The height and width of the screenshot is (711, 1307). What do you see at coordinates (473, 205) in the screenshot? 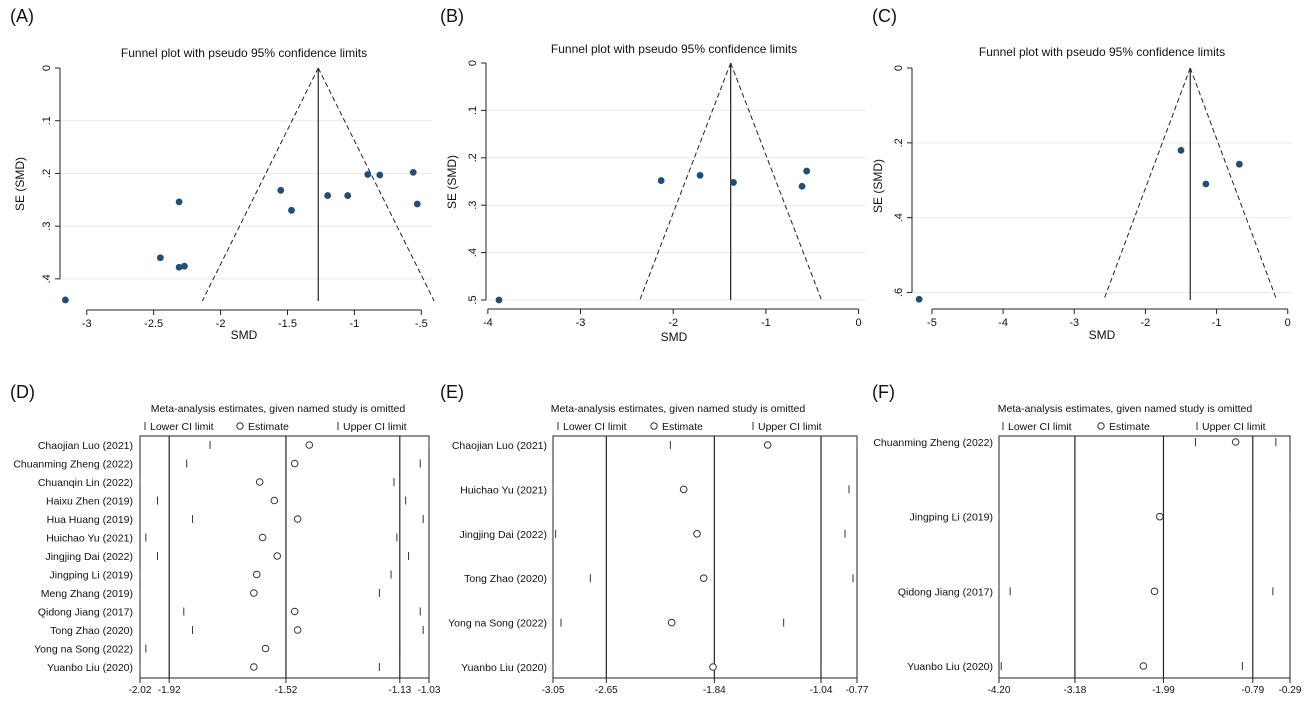
I see `y-tick-label: .3` at bounding box center [473, 205].